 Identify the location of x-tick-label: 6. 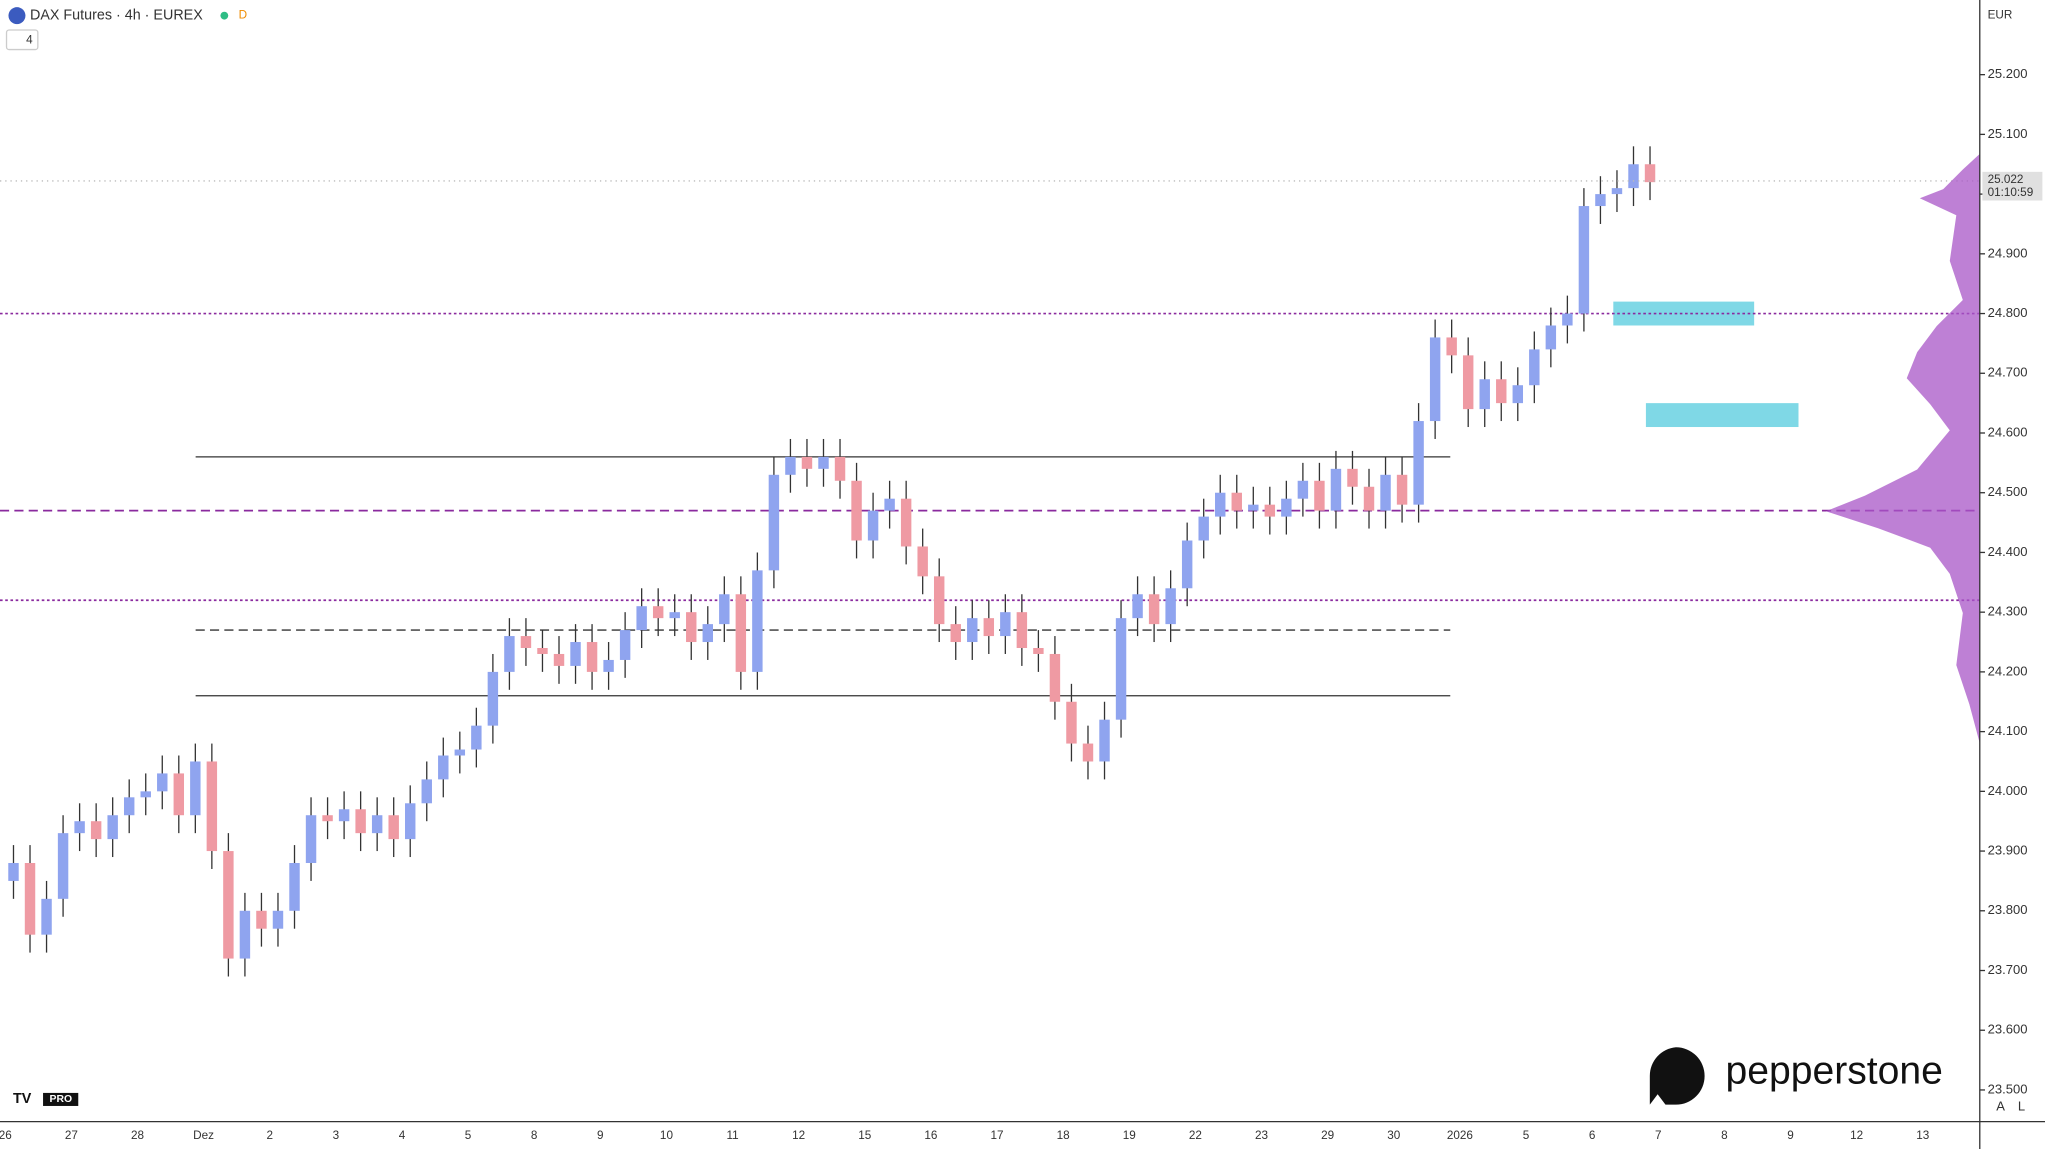
(1592, 1135).